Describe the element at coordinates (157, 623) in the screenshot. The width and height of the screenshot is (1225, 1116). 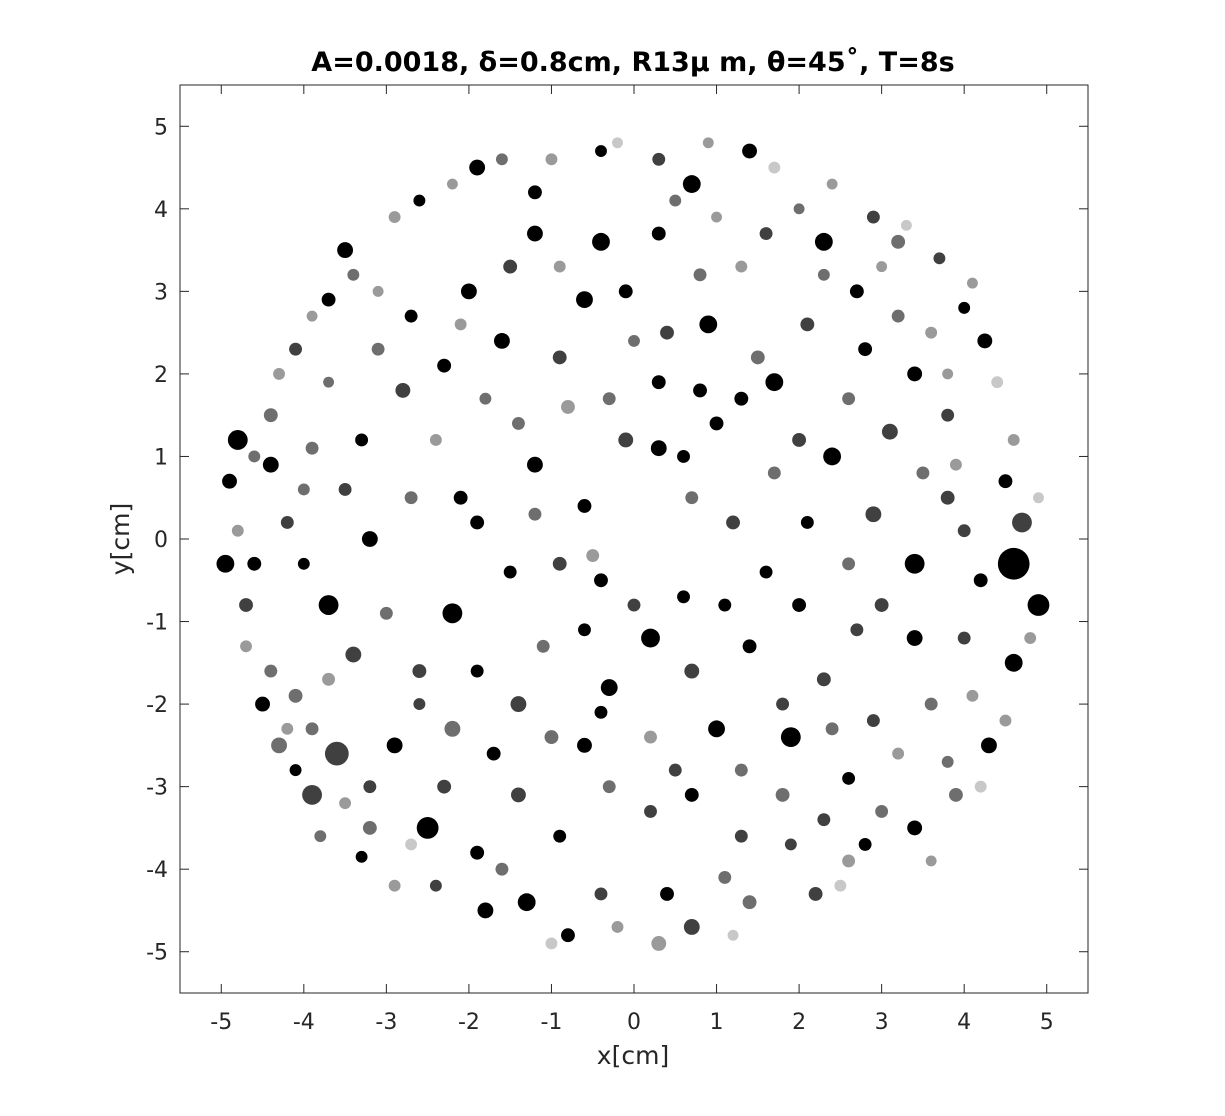
I see `y-tick-label: -1` at that location.